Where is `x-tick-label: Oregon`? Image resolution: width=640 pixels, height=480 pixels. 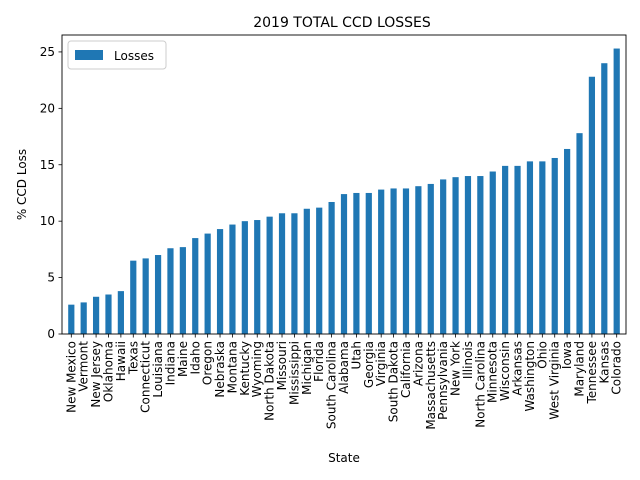 x-tick-label: Oregon is located at coordinates (208, 363).